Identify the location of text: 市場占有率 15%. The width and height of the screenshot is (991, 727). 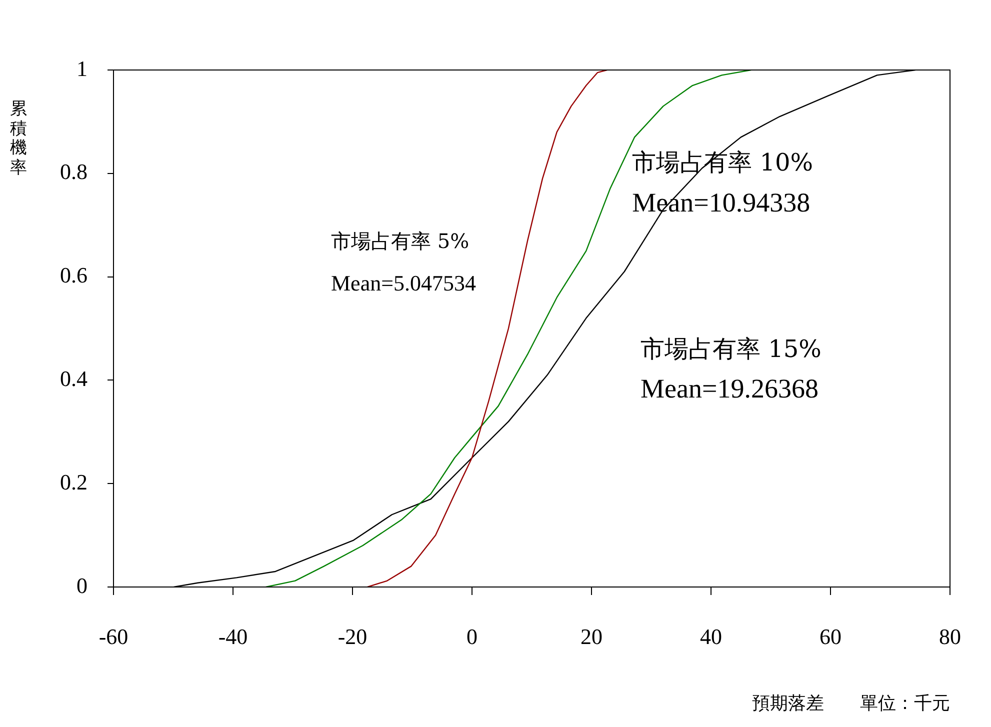
(731, 348).